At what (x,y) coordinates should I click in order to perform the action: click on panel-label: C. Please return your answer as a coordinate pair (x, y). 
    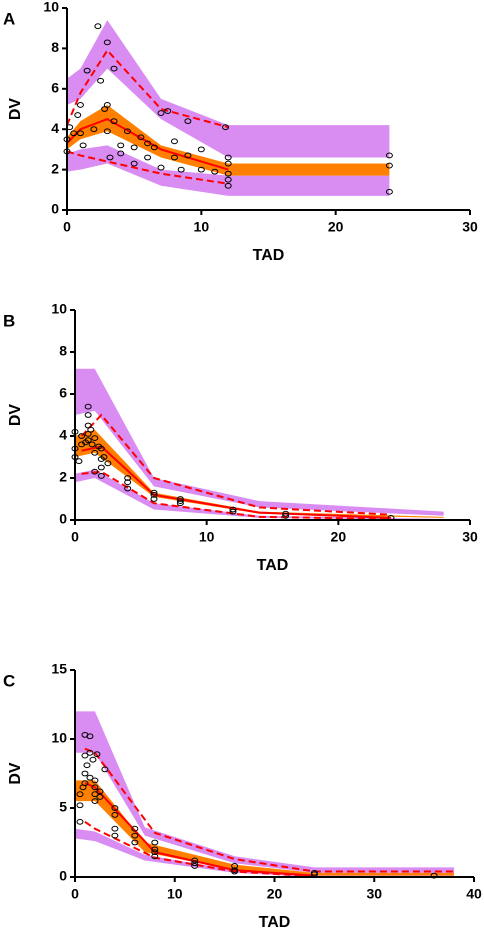
    Looking at the image, I should click on (9, 680).